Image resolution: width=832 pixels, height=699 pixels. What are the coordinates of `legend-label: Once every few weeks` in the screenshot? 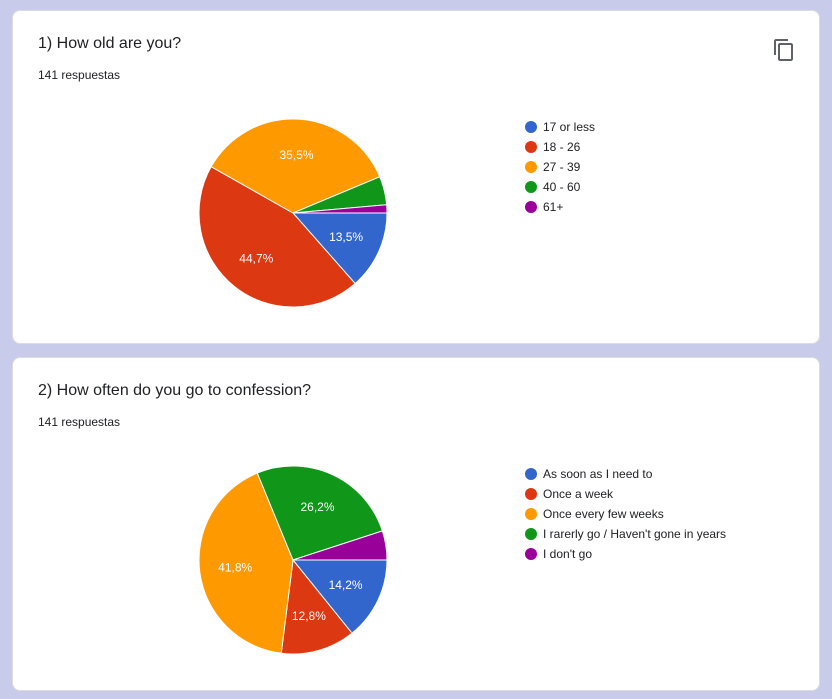 It's located at (603, 514).